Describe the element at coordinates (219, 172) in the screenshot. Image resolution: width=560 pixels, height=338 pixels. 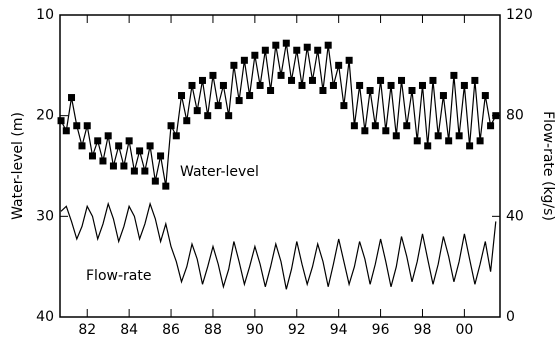
I see `annotation: Water-level` at that location.